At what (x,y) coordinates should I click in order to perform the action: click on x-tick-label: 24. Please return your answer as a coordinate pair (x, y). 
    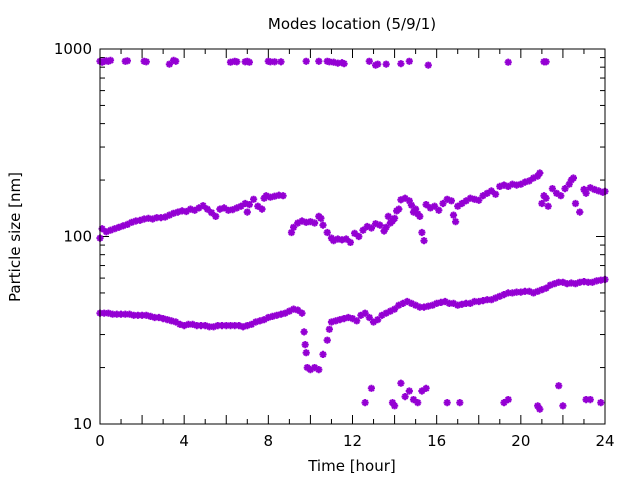
    Looking at the image, I should click on (604, 441).